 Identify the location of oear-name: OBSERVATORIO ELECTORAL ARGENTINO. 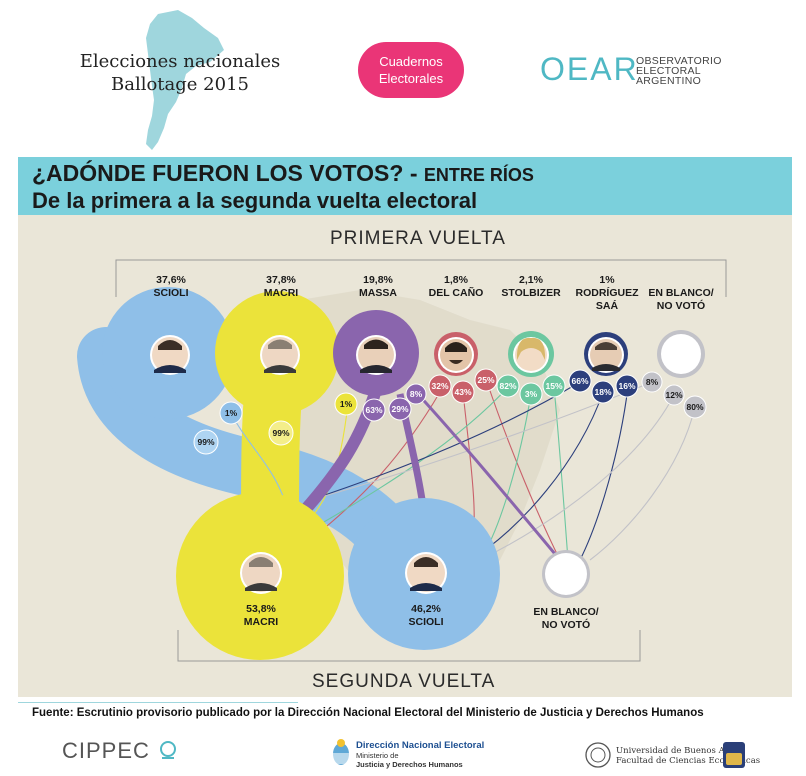
(679, 71).